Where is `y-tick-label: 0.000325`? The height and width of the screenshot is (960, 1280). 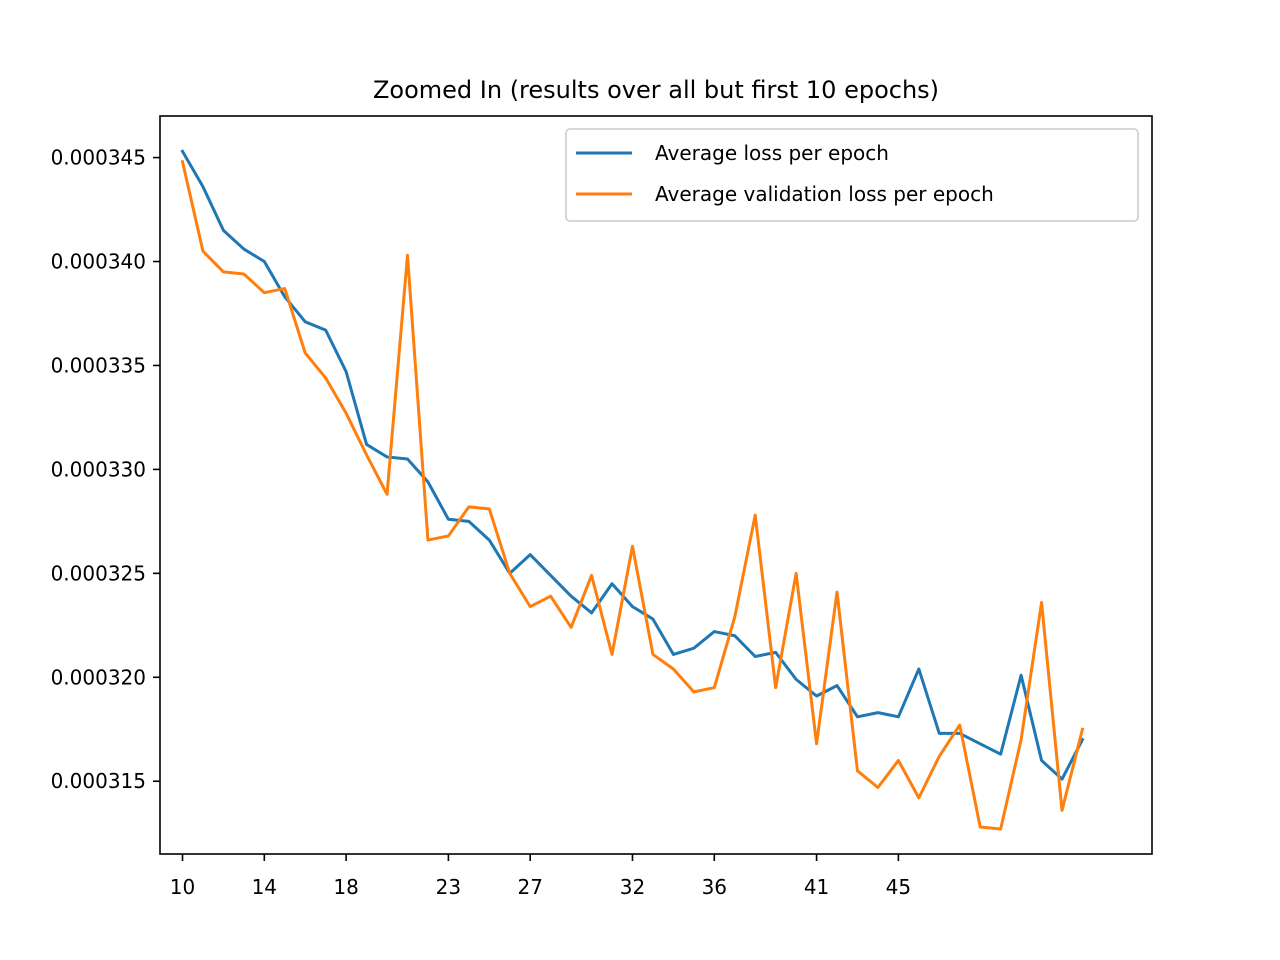 y-tick-label: 0.000325 is located at coordinates (98, 573).